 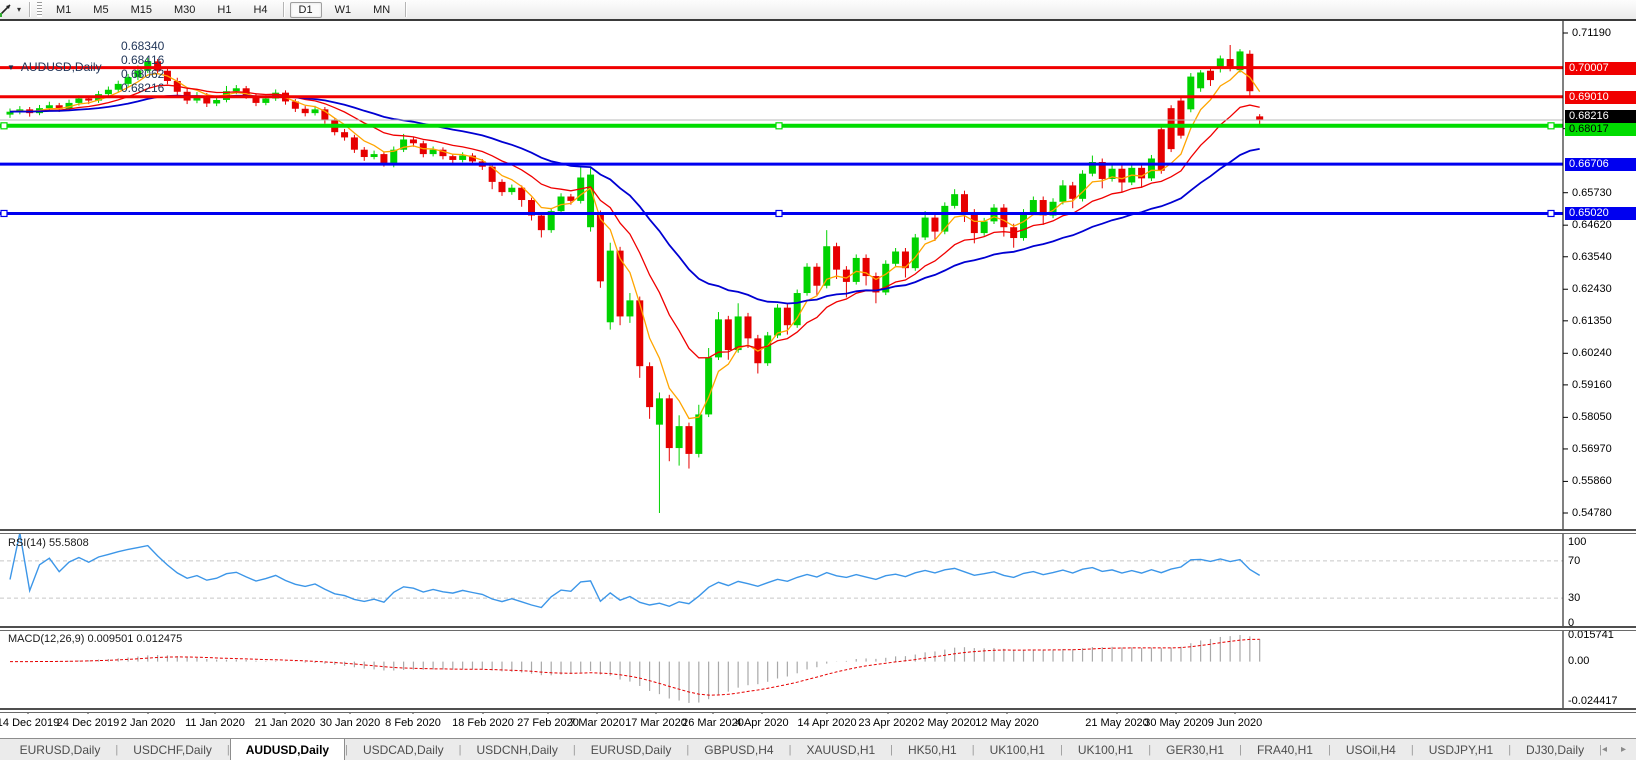 What do you see at coordinates (1007, 723) in the screenshot?
I see `date-axis-label: 12 May 2020` at bounding box center [1007, 723].